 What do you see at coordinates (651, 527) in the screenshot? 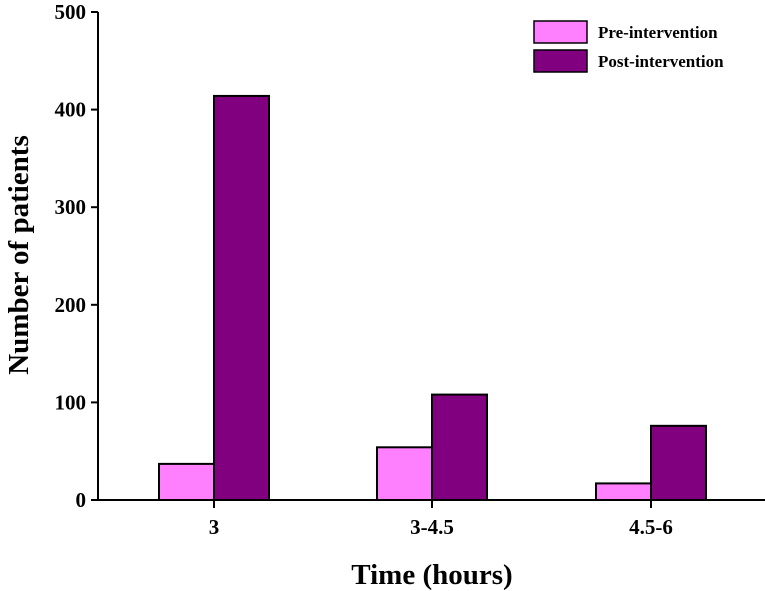
I see `x-tick-label: 4.5-6` at bounding box center [651, 527].